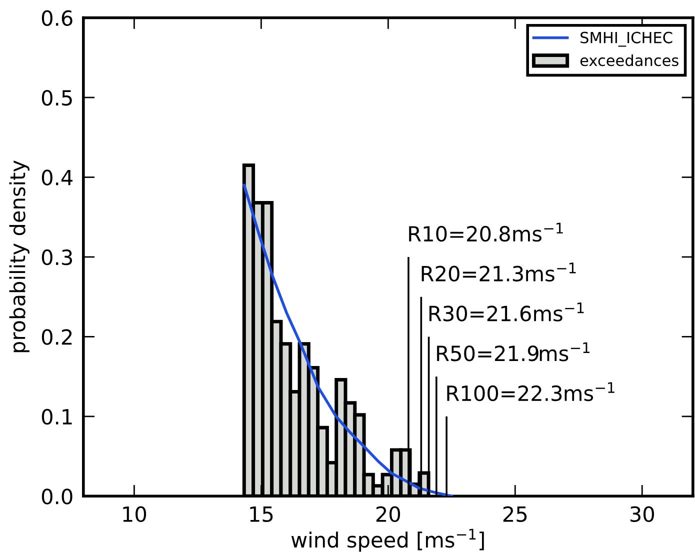  What do you see at coordinates (506, 312) in the screenshot?
I see `annotation: R30=21.6ms$^{−1}$` at bounding box center [506, 312].